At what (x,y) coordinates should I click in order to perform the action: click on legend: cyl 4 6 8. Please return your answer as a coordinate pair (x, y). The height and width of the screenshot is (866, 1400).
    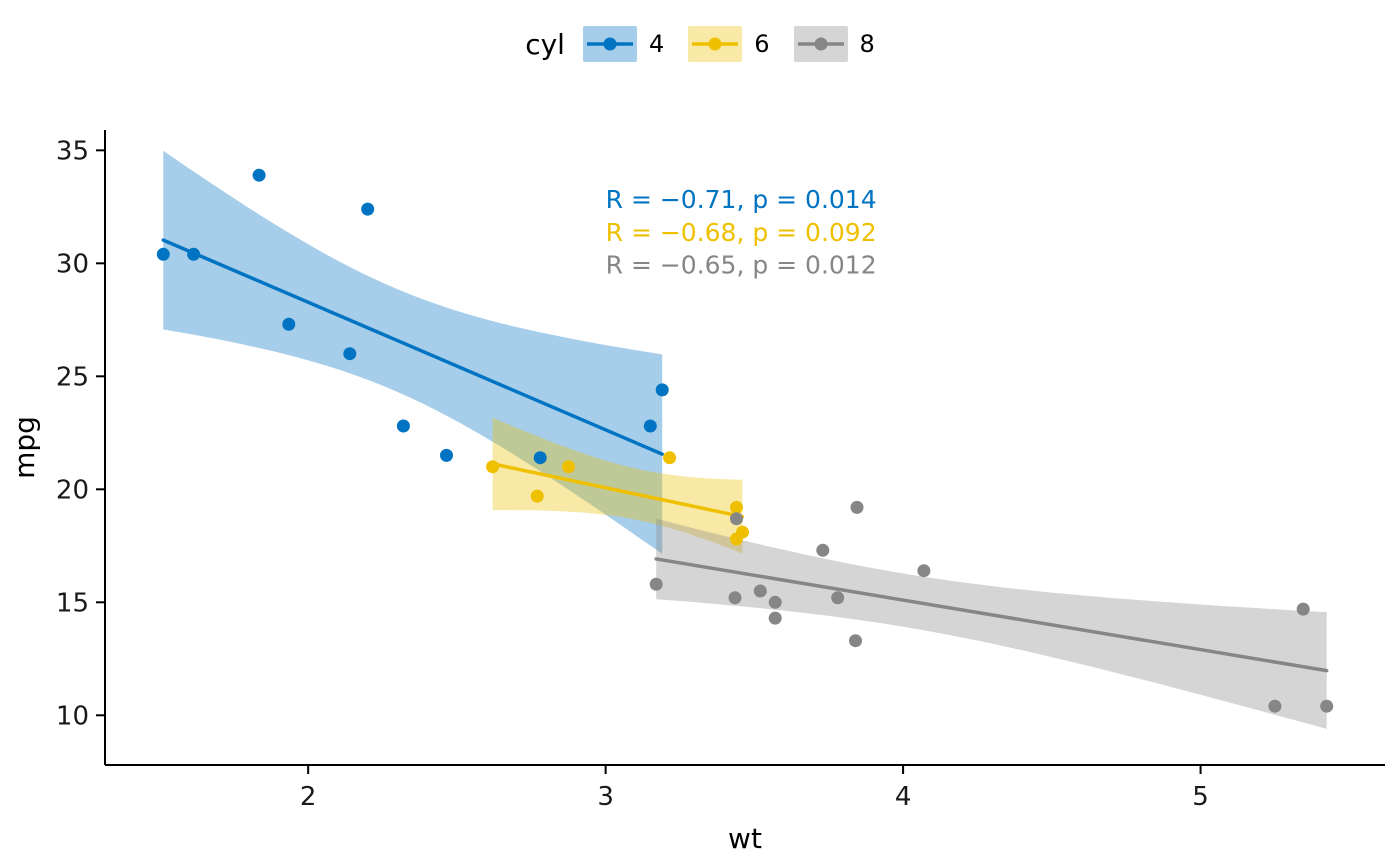
    Looking at the image, I should click on (700, 44).